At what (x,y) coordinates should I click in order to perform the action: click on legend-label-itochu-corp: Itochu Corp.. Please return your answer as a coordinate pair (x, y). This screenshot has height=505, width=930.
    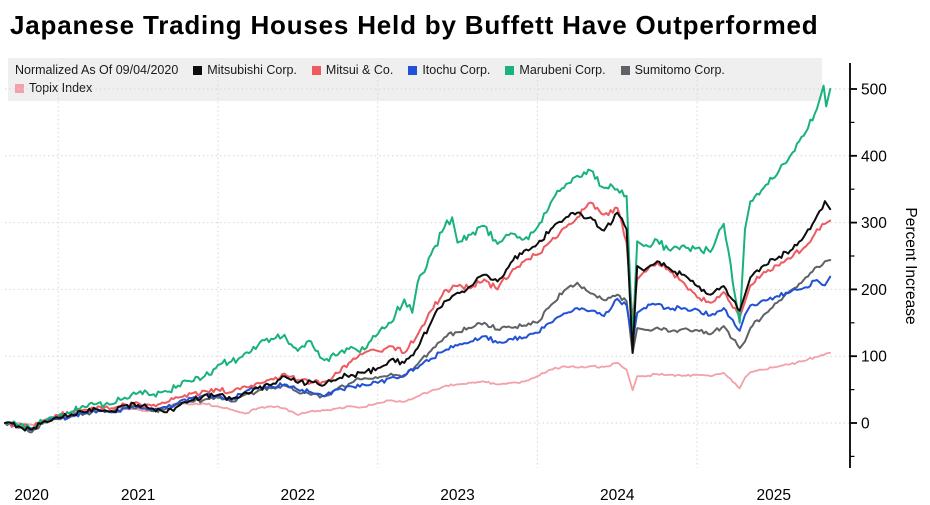
    Looking at the image, I should click on (456, 70).